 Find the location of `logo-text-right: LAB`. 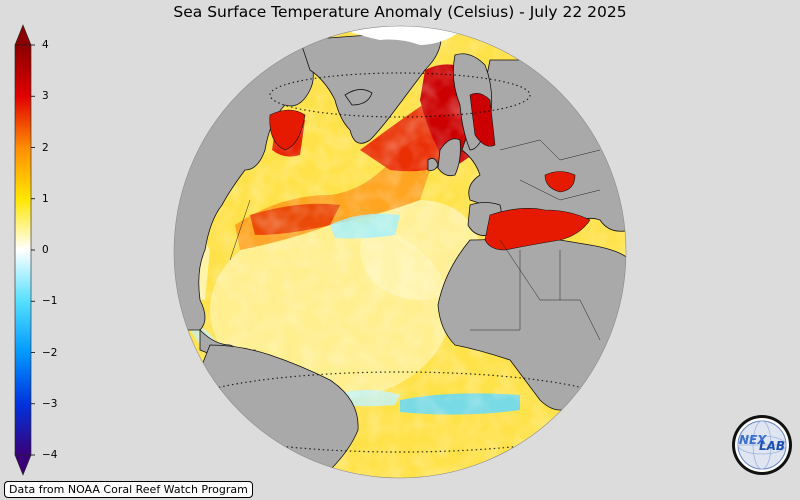

logo-text-right: LAB is located at coordinates (772, 446).